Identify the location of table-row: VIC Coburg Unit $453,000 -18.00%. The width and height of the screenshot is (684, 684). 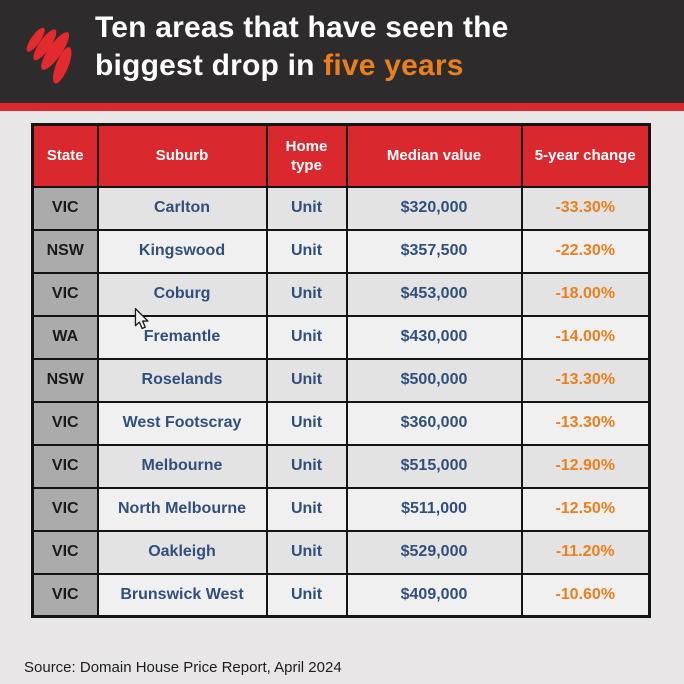
(341, 294).